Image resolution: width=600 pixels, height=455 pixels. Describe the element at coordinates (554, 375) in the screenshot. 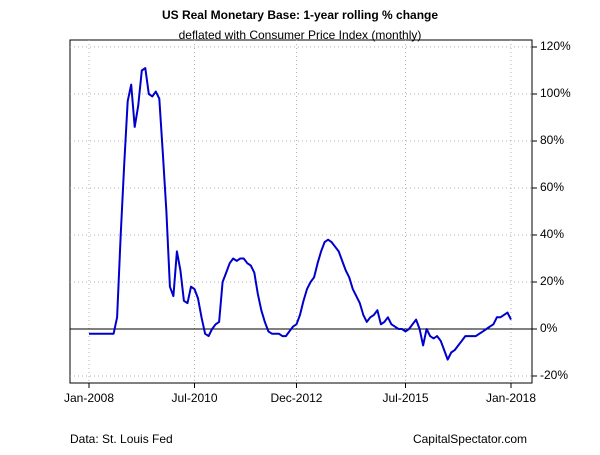

I see `y-tick-label: -20%` at that location.